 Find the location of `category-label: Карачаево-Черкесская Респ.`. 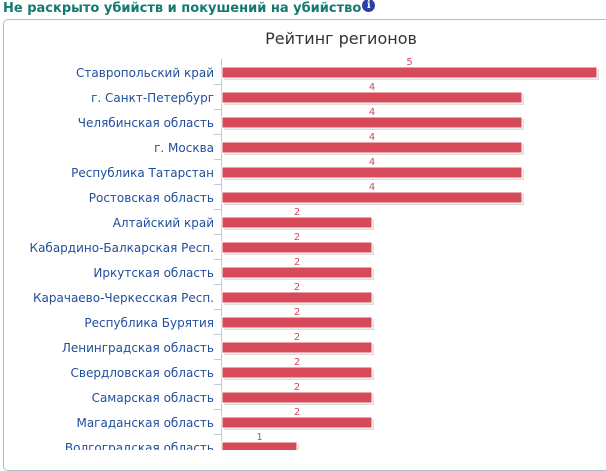

category-label: Карачаево-Черкесская Респ. is located at coordinates (123, 298).